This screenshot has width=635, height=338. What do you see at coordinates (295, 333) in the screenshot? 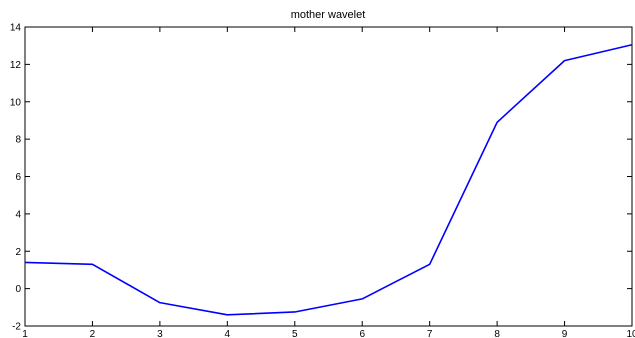
I see `x-tick-label: 5` at bounding box center [295, 333].